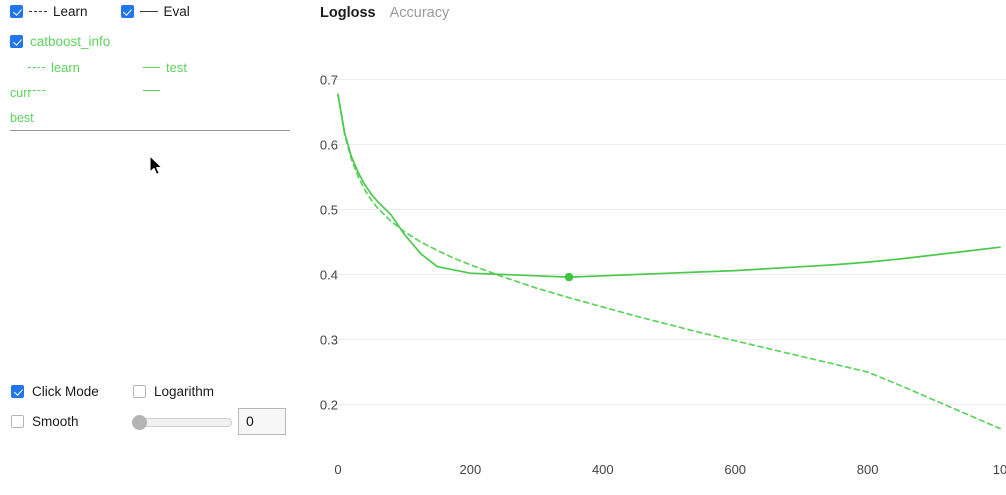  Describe the element at coordinates (328, 404) in the screenshot. I see `y-axis-tick-label: 0.2` at that location.